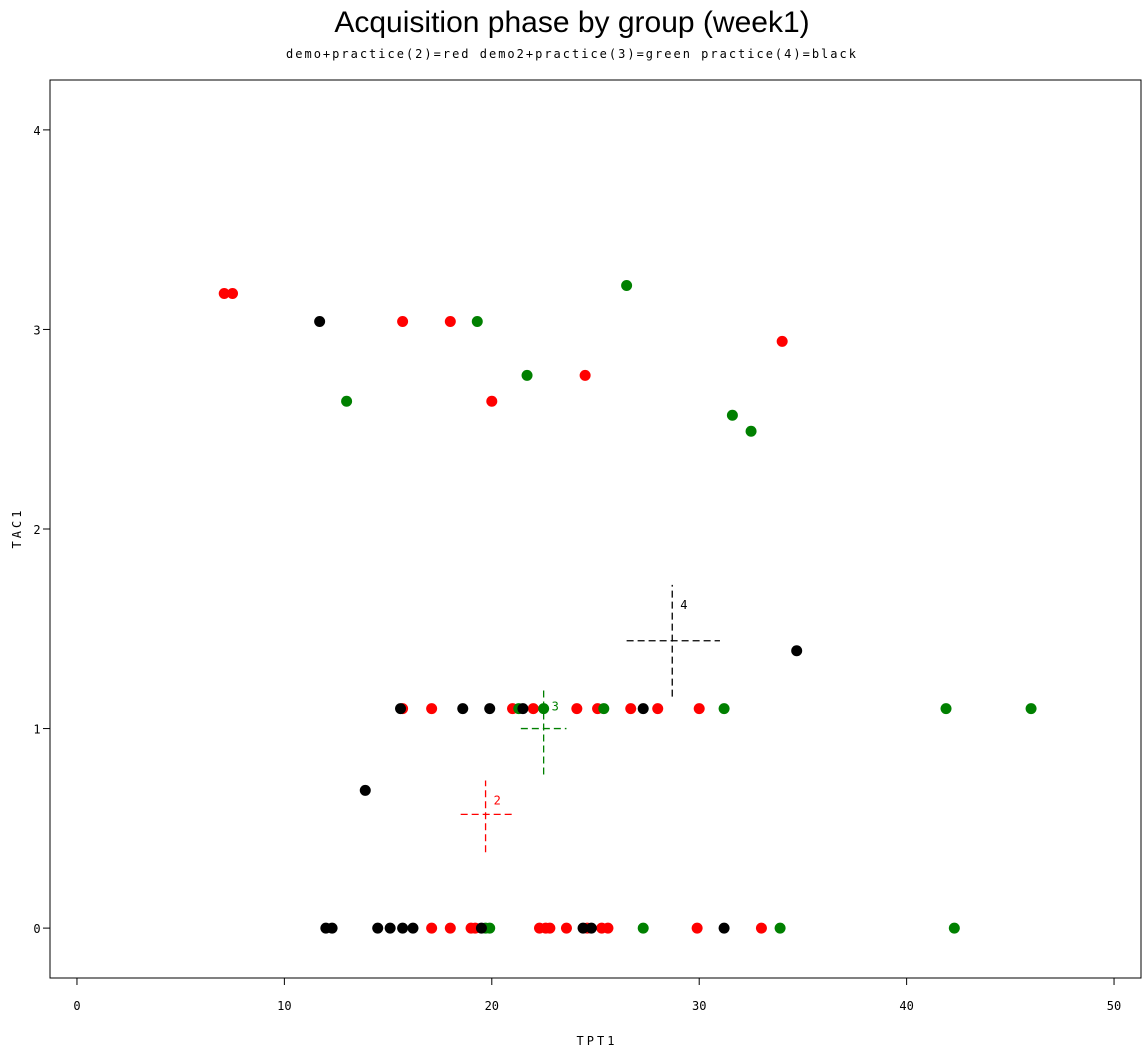 This screenshot has height=1053, width=1144. What do you see at coordinates (906, 1006) in the screenshot?
I see `x-tick-label: 40` at bounding box center [906, 1006].